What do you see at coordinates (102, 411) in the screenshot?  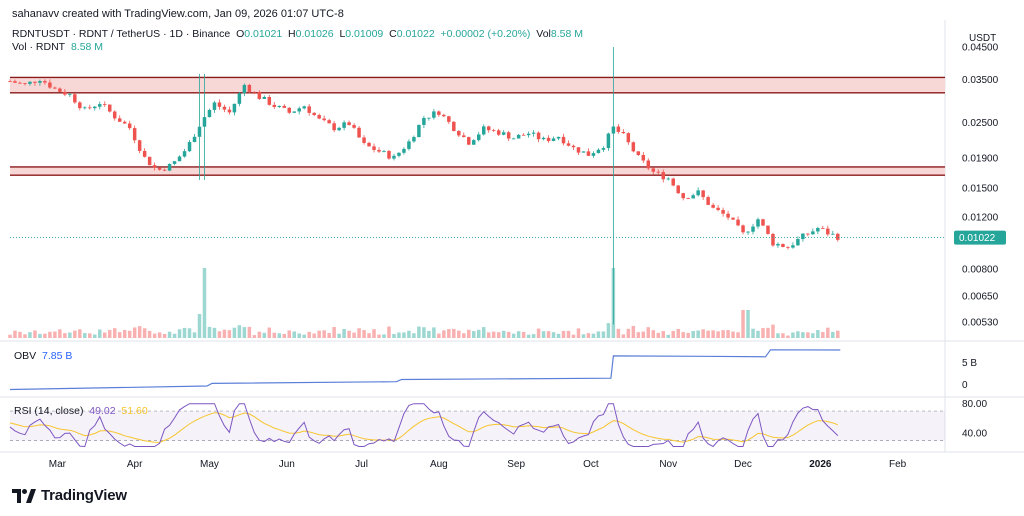 I see `rsi-value: 49.02` at bounding box center [102, 411].